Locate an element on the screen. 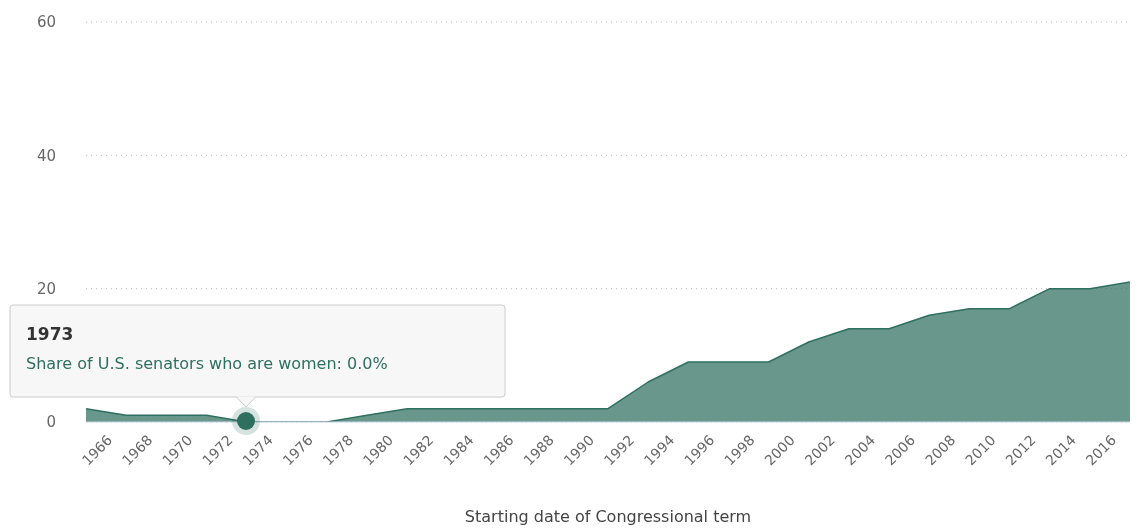 The height and width of the screenshot is (529, 1139). annotation: Share of U.S. senators who are women: 0.0% is located at coordinates (207, 363).